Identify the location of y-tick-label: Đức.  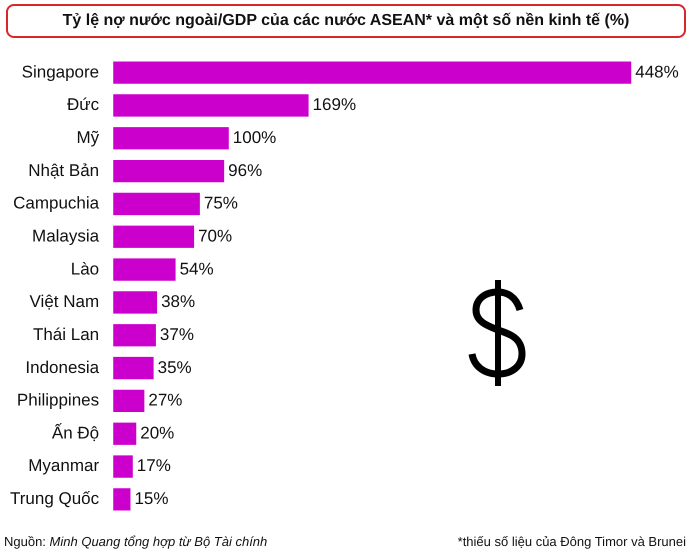
(83, 104).